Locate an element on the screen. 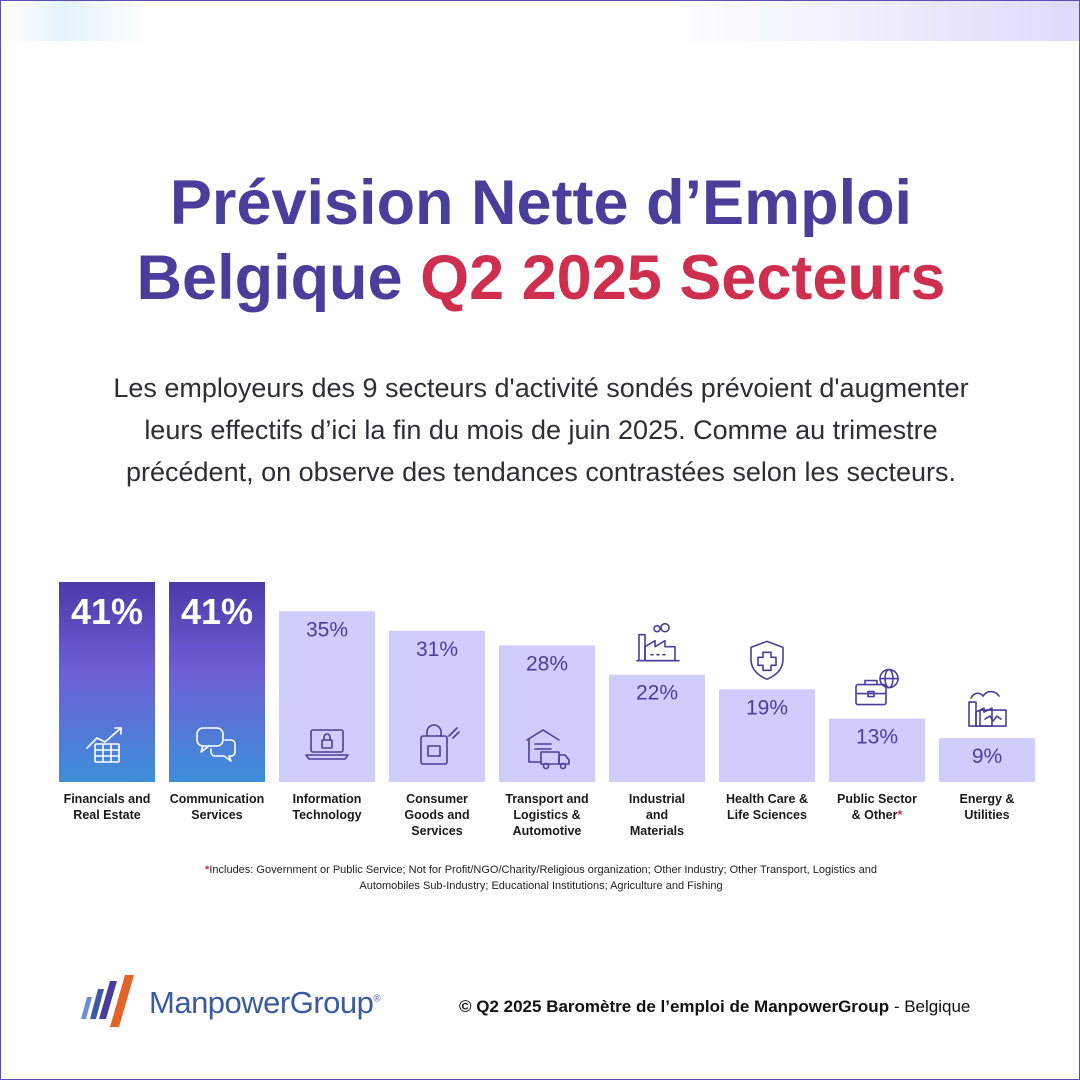 The image size is (1080, 1080). shopping-bag-icon is located at coordinates (440, 744).